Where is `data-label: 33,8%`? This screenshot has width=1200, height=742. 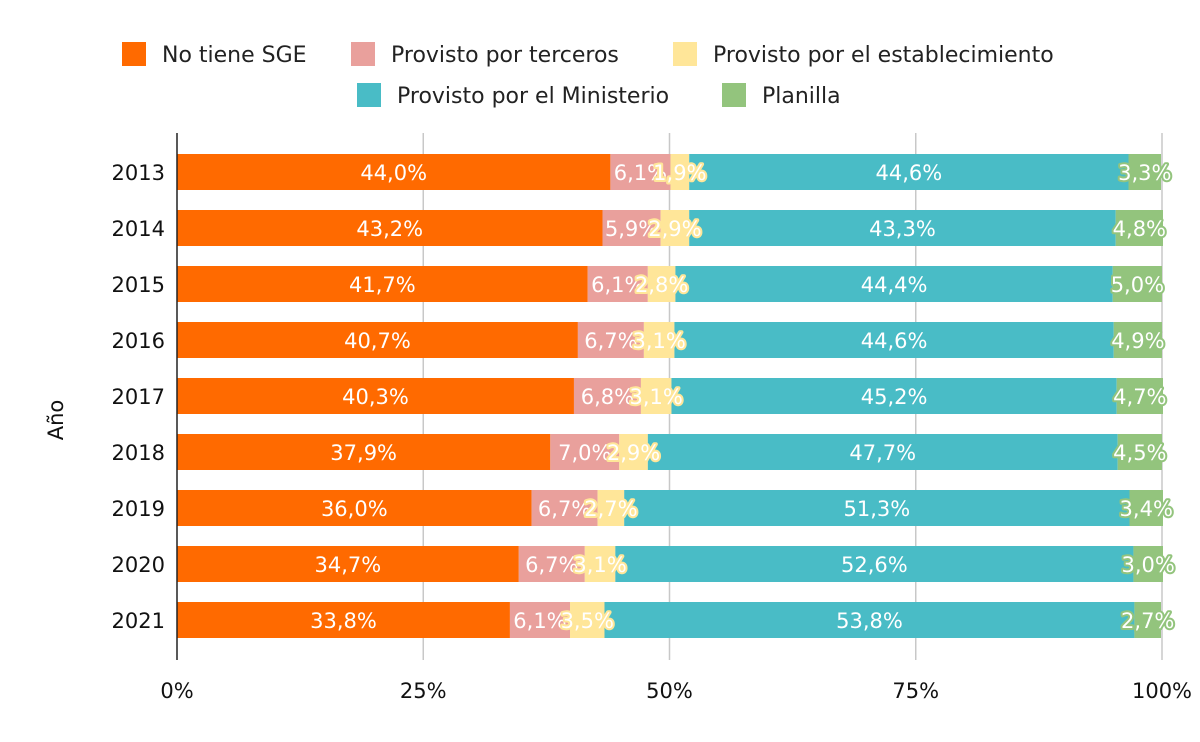 data-label: 33,8% is located at coordinates (343, 621).